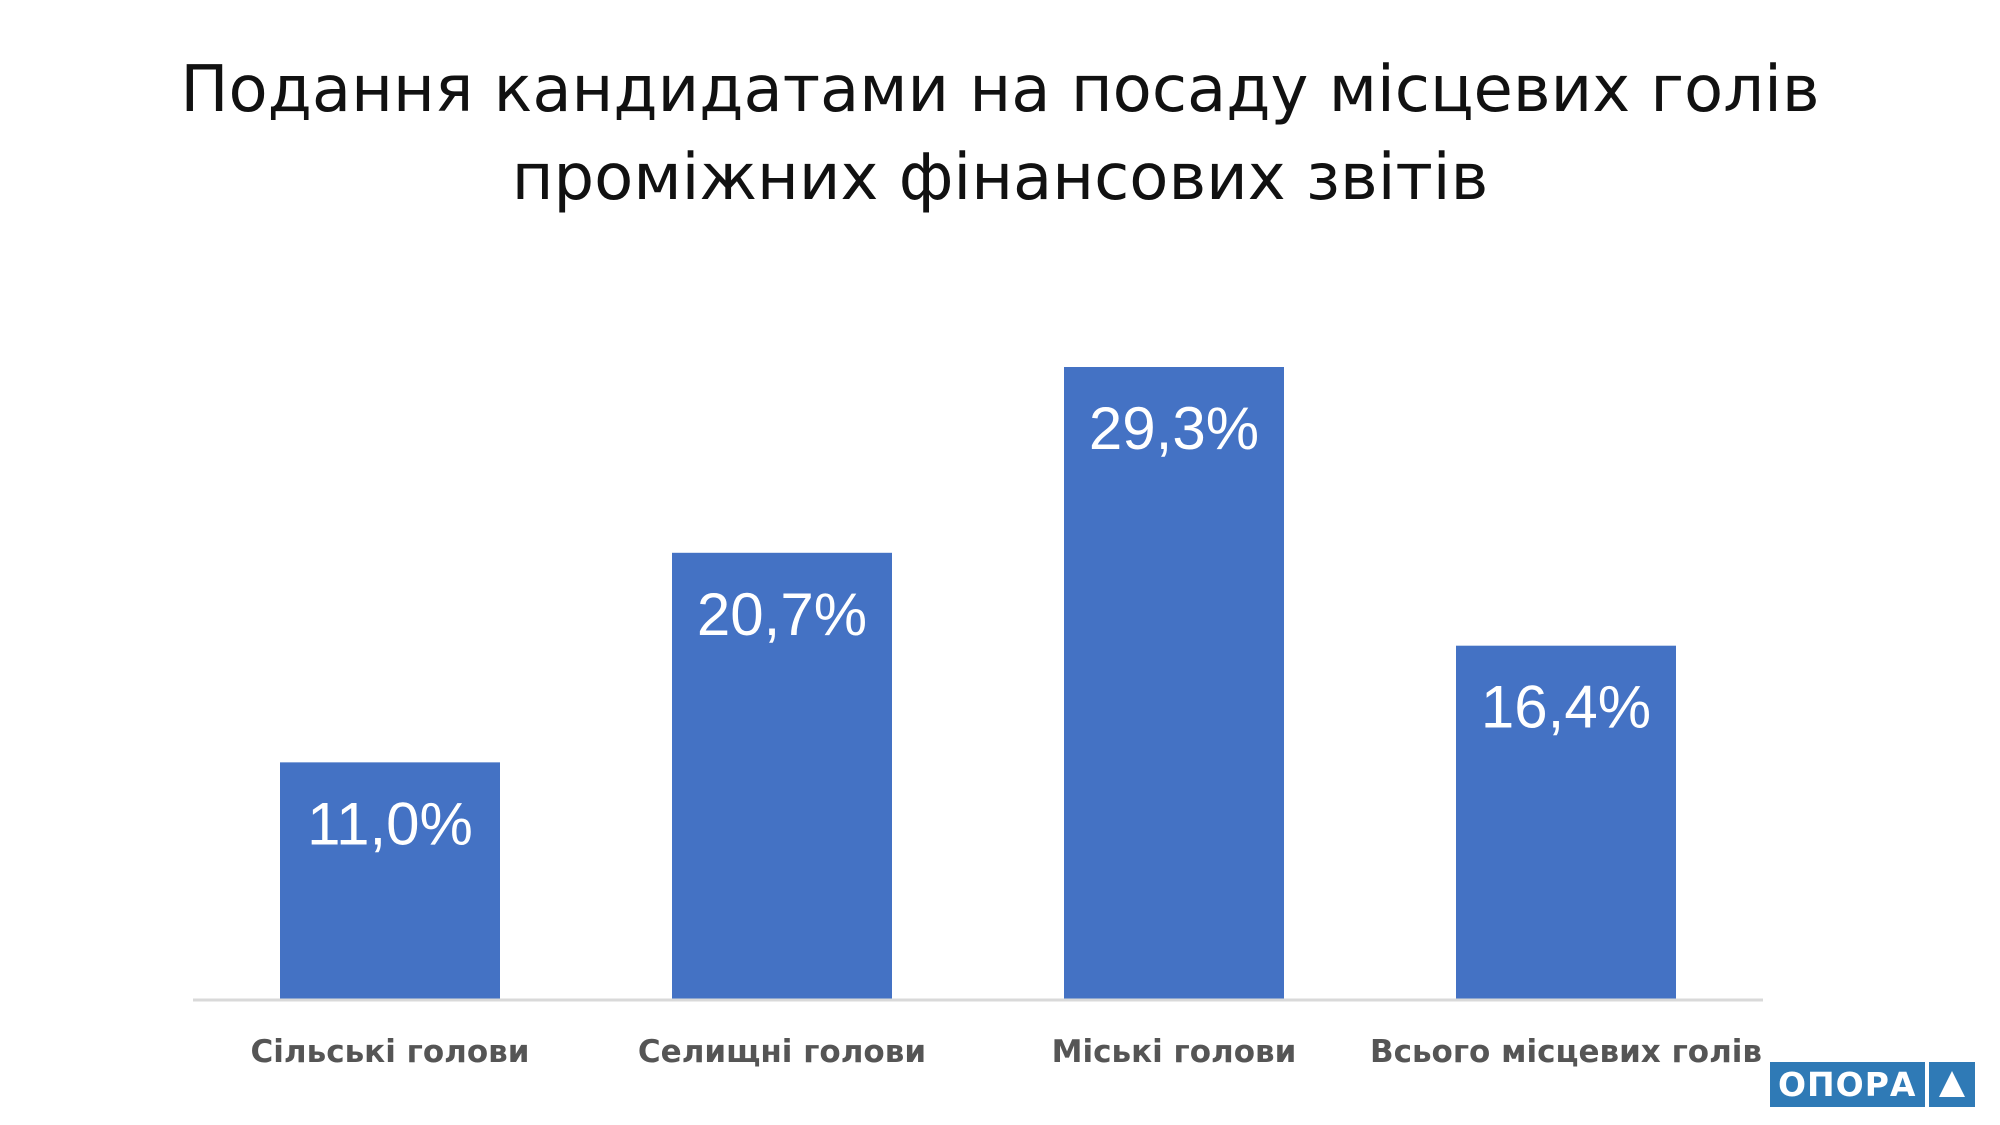 This screenshot has height=1125, width=2000. I want to click on opora-logo: ОПОРА, so click(1873, 1084).